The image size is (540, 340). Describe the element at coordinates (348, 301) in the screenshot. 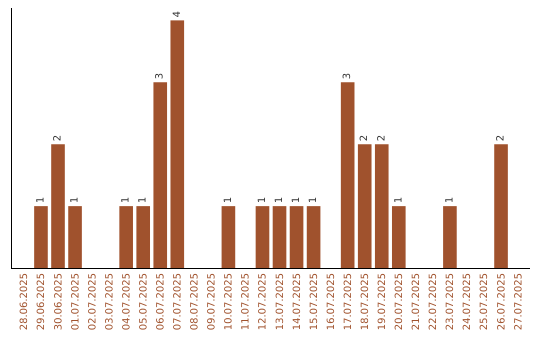

I see `x-tick-label: 17.07.2025` at that location.